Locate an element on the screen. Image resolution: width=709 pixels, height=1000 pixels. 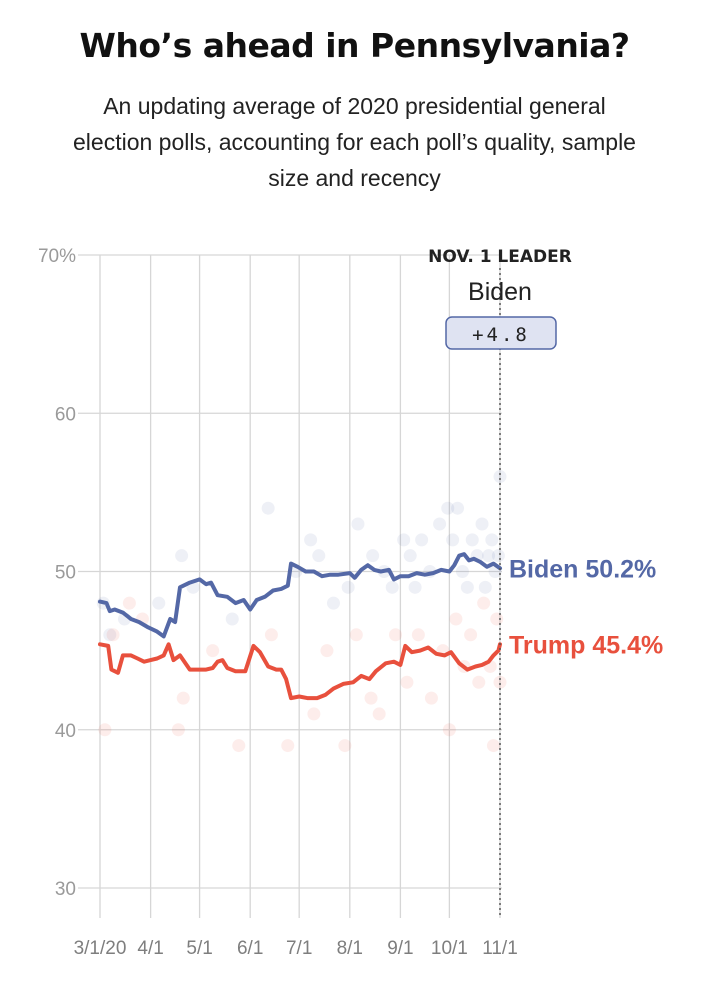
leader-name: Biden is located at coordinates (500, 292).